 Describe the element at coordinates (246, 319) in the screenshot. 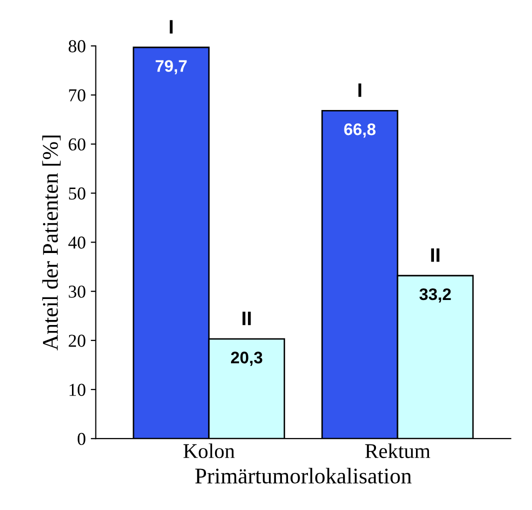

I see `series-label: II` at that location.